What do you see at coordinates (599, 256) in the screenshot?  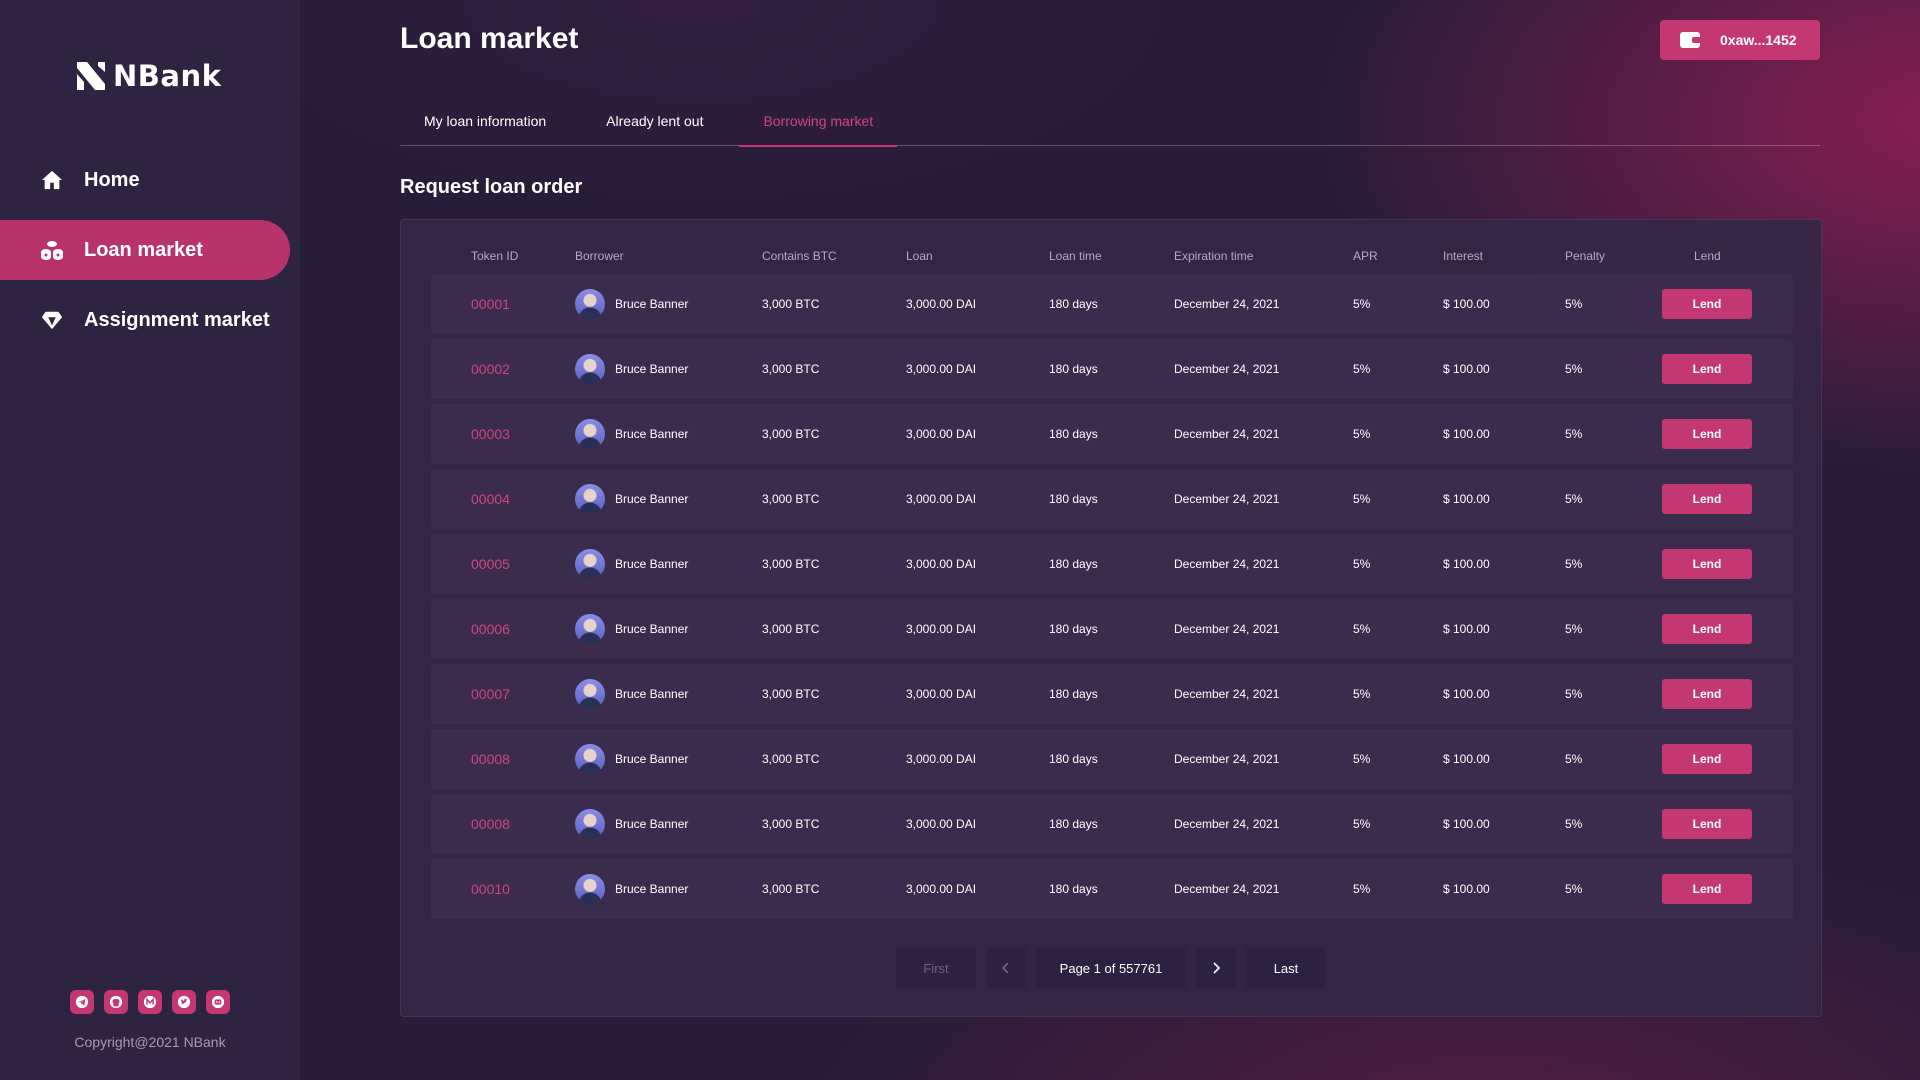 I see `column-header-borrower: Borrower` at bounding box center [599, 256].